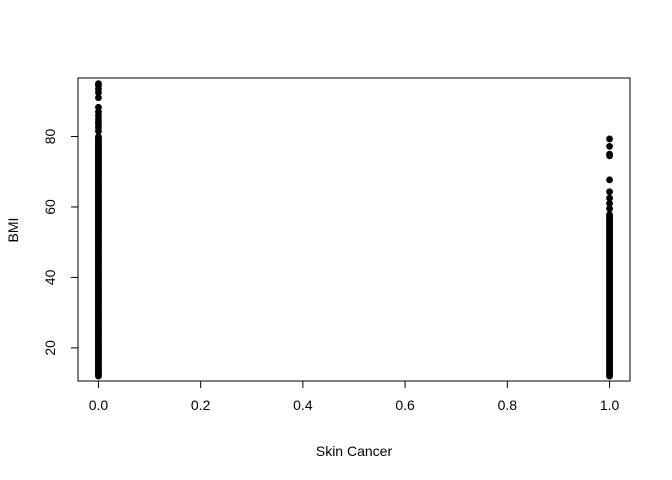 This screenshot has width=672, height=480. What do you see at coordinates (201, 405) in the screenshot?
I see `x-tick-label: 0.2` at bounding box center [201, 405].